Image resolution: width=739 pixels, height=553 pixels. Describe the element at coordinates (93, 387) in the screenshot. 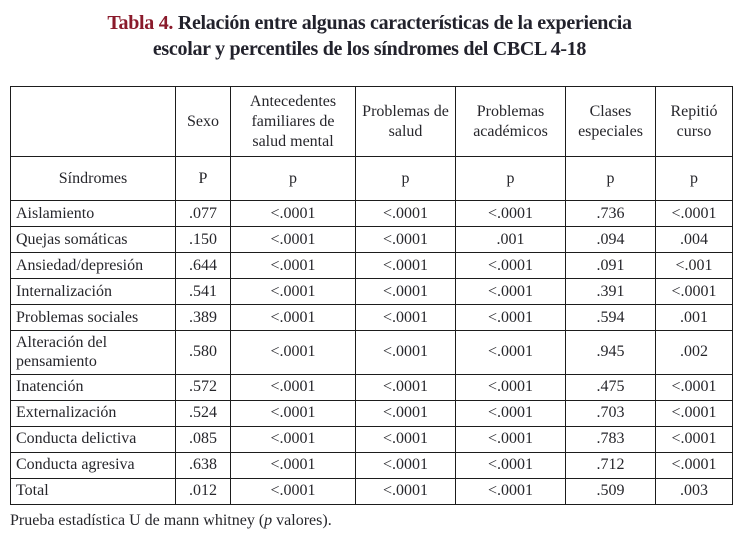

I see `row-label: Inatención` at that location.